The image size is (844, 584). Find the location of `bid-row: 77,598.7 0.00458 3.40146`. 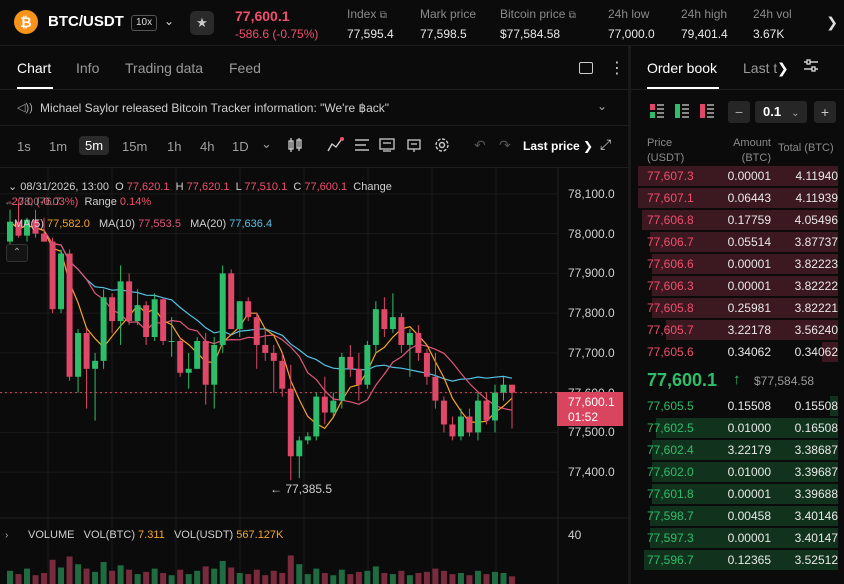

bid-row: 77,598.7 0.00458 3.40146 is located at coordinates (737, 516).